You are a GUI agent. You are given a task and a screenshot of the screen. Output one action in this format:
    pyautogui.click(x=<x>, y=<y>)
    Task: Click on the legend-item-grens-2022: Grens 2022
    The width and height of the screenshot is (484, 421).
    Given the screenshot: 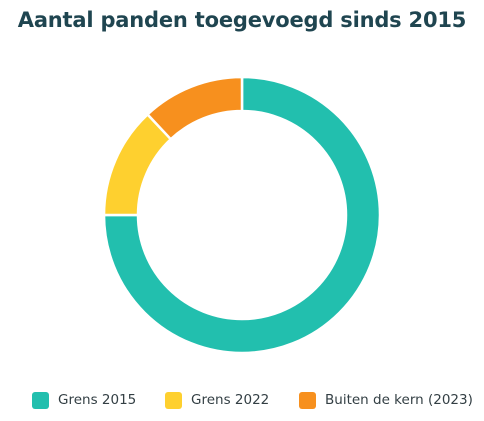 What is the action you would take?
    pyautogui.click(x=217, y=400)
    